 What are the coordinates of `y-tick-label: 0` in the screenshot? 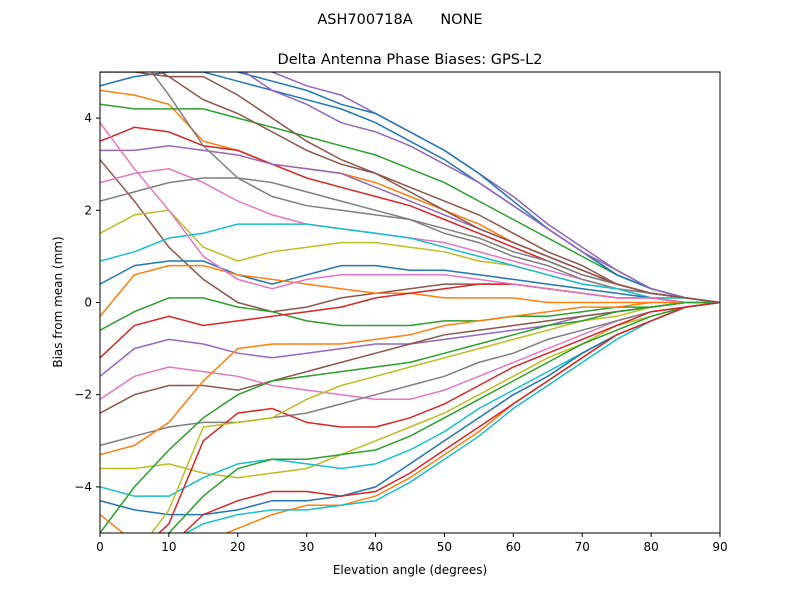 It's located at (88, 303).